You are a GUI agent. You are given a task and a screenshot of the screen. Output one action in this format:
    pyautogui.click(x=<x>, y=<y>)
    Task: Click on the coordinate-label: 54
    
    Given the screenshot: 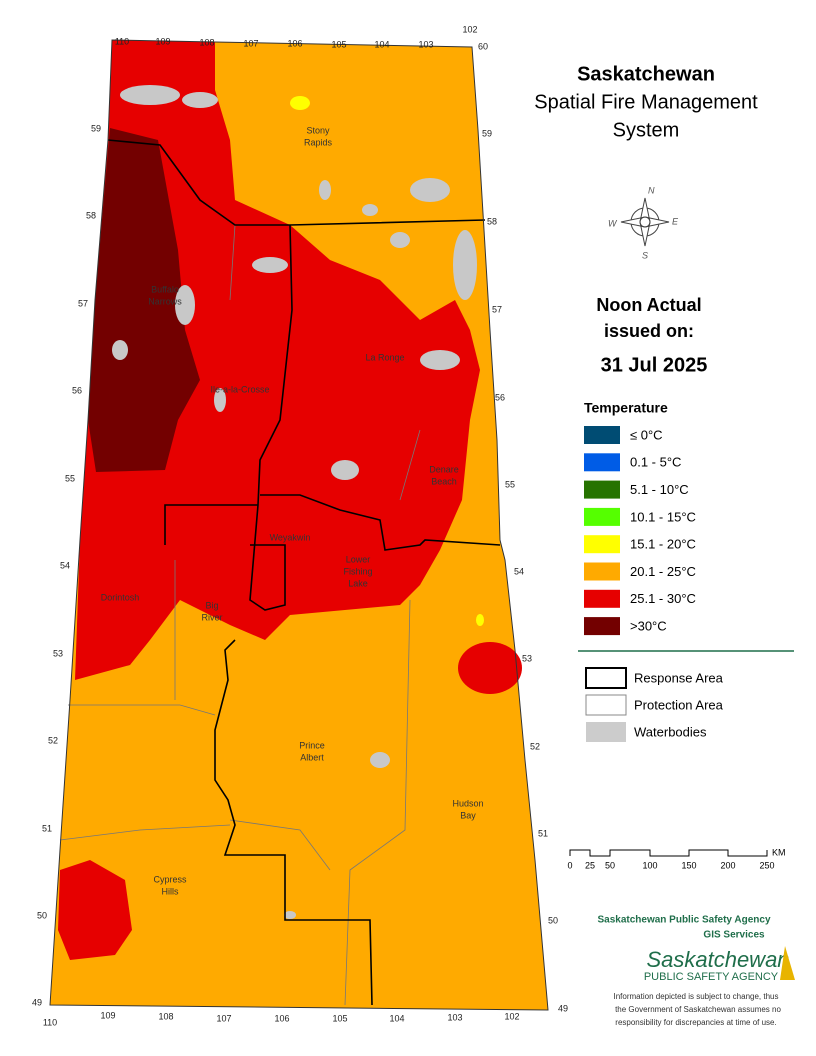 What is the action you would take?
    pyautogui.click(x=65, y=565)
    